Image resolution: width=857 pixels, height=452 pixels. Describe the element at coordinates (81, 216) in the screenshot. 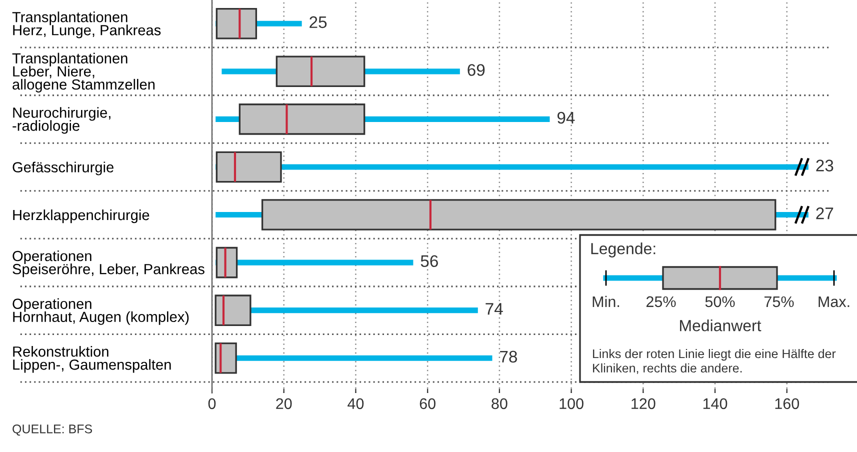

I see `y-tick-label: Herzklappenchirurgie` at that location.